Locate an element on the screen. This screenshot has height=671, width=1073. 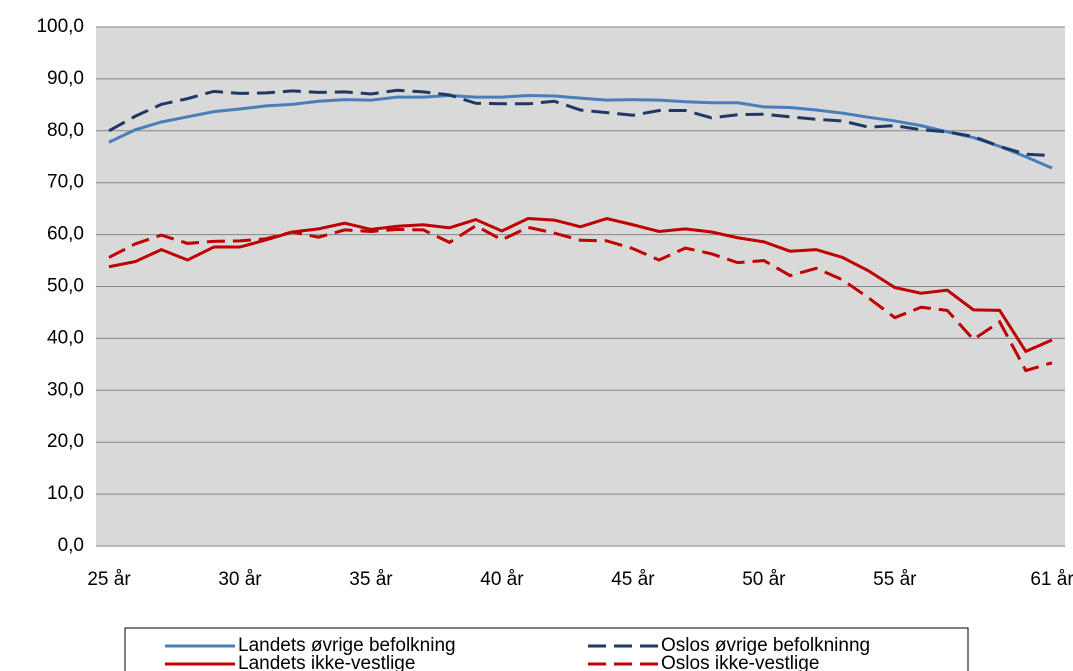
legend-label: Landets øvrige befolkning is located at coordinates (347, 645).